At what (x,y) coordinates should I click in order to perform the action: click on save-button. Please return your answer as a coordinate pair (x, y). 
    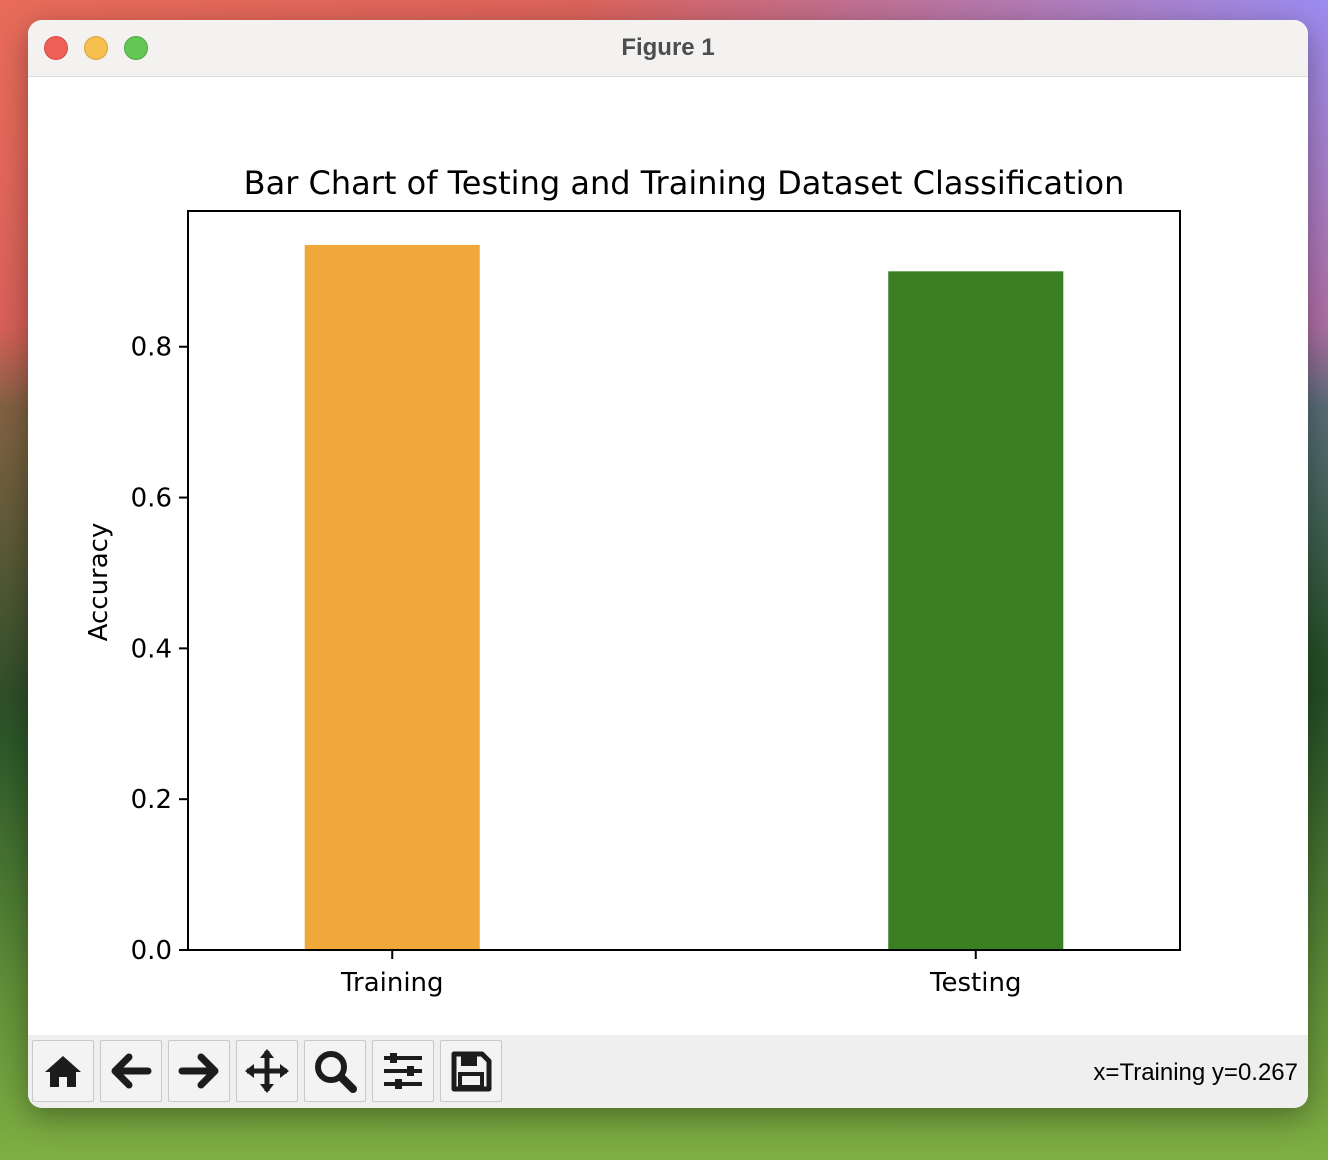
    Looking at the image, I should click on (471, 1071).